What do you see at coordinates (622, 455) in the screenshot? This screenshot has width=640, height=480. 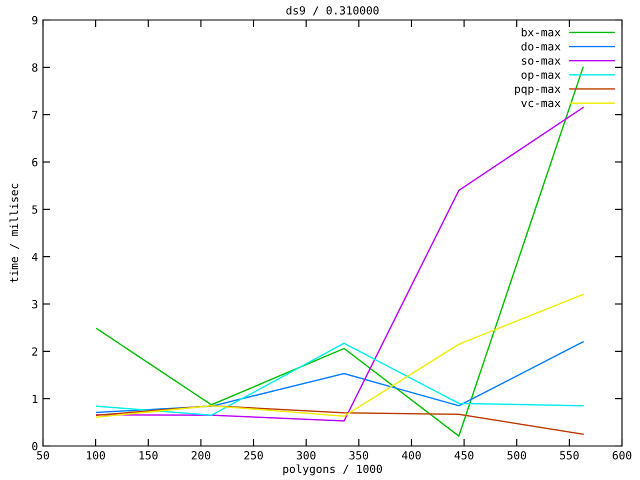 I see `x-tick-label: 600` at bounding box center [622, 455].